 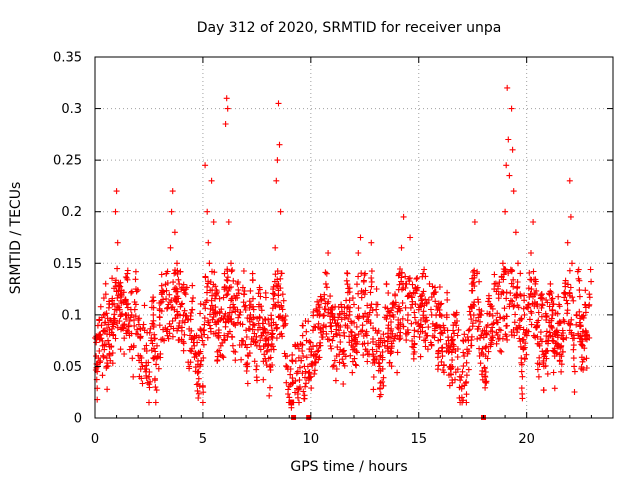 I want to click on y-tick-label: 0, so click(x=78, y=419).